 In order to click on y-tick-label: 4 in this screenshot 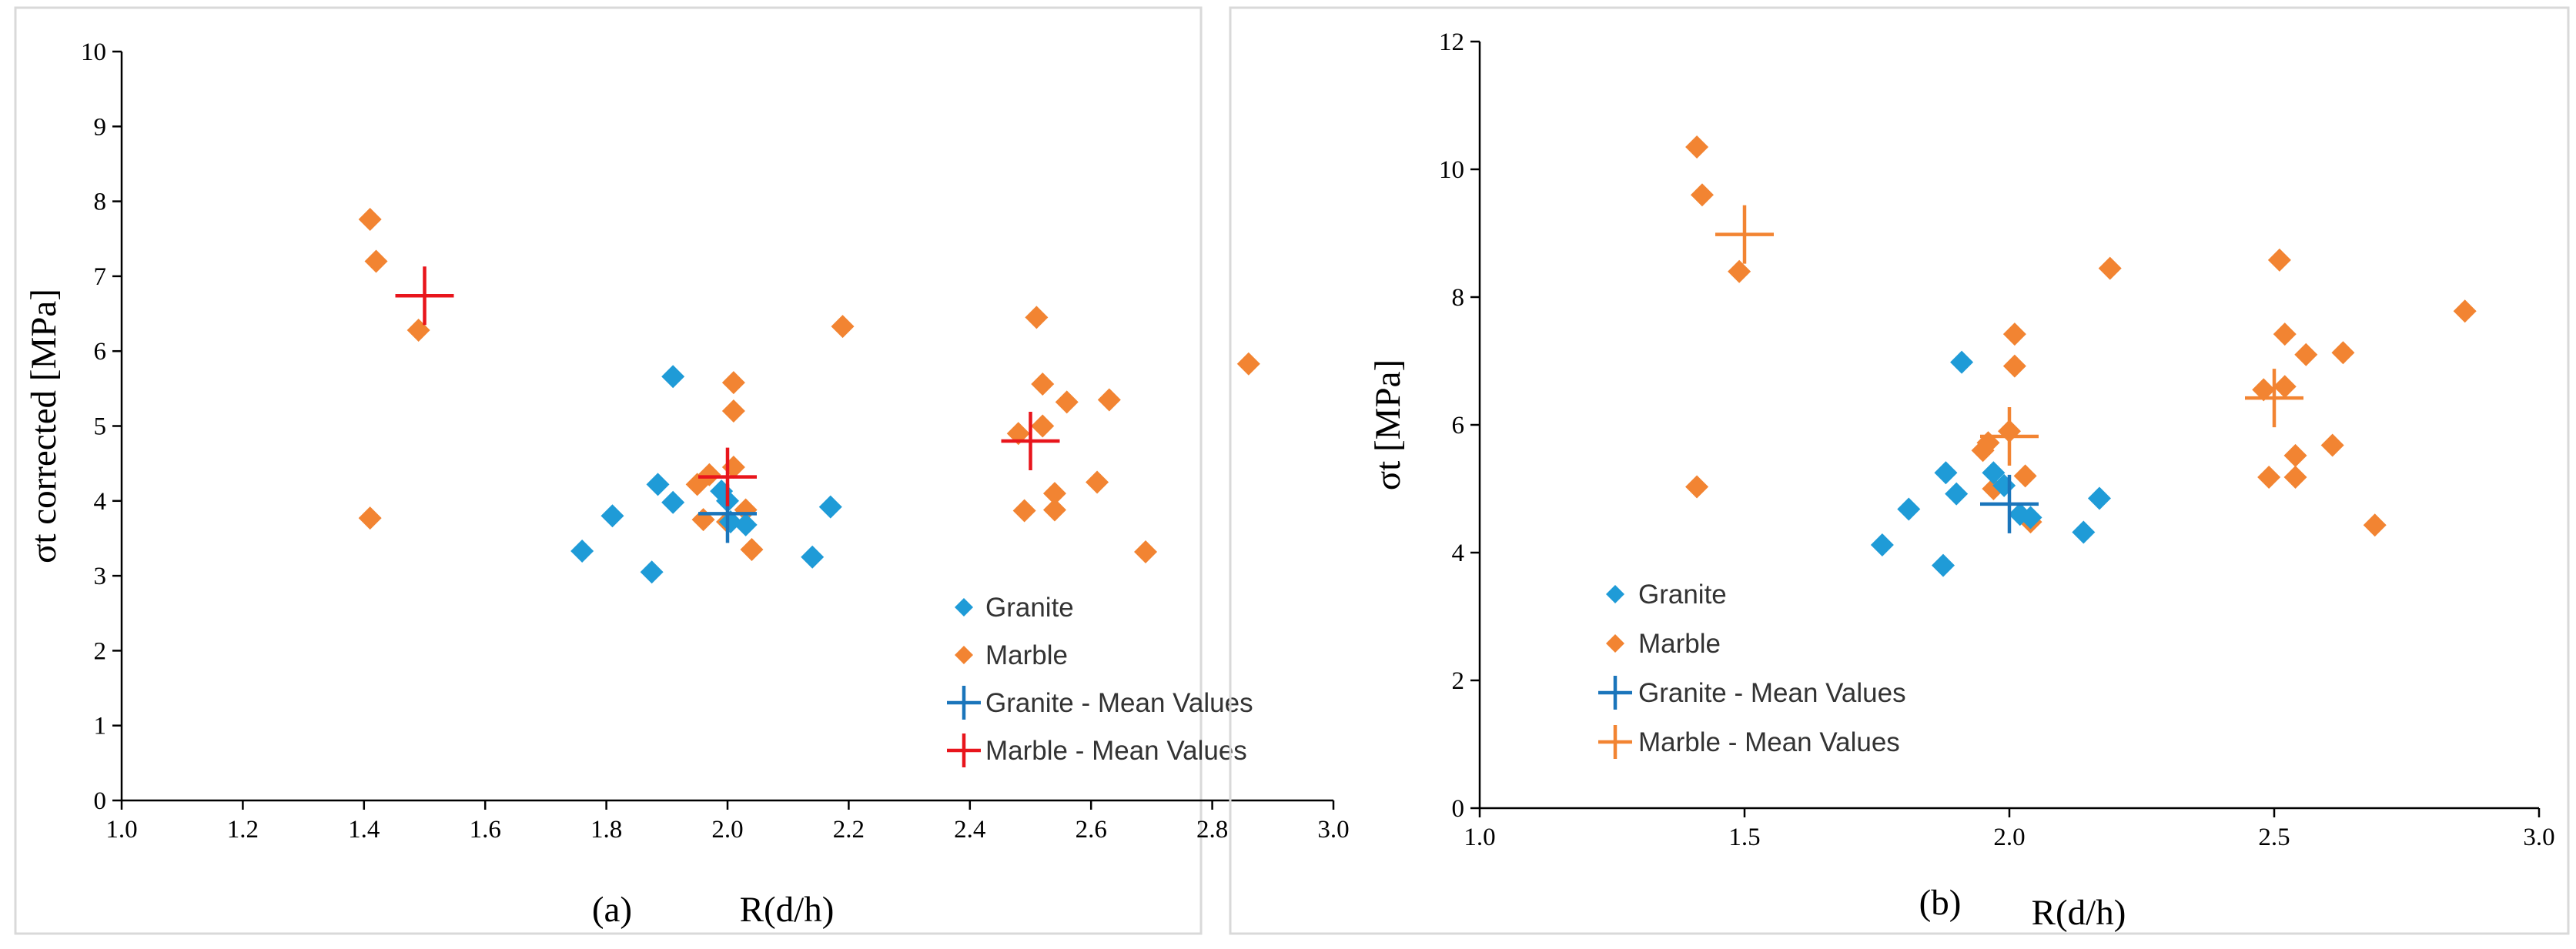, I will do `click(100, 502)`.